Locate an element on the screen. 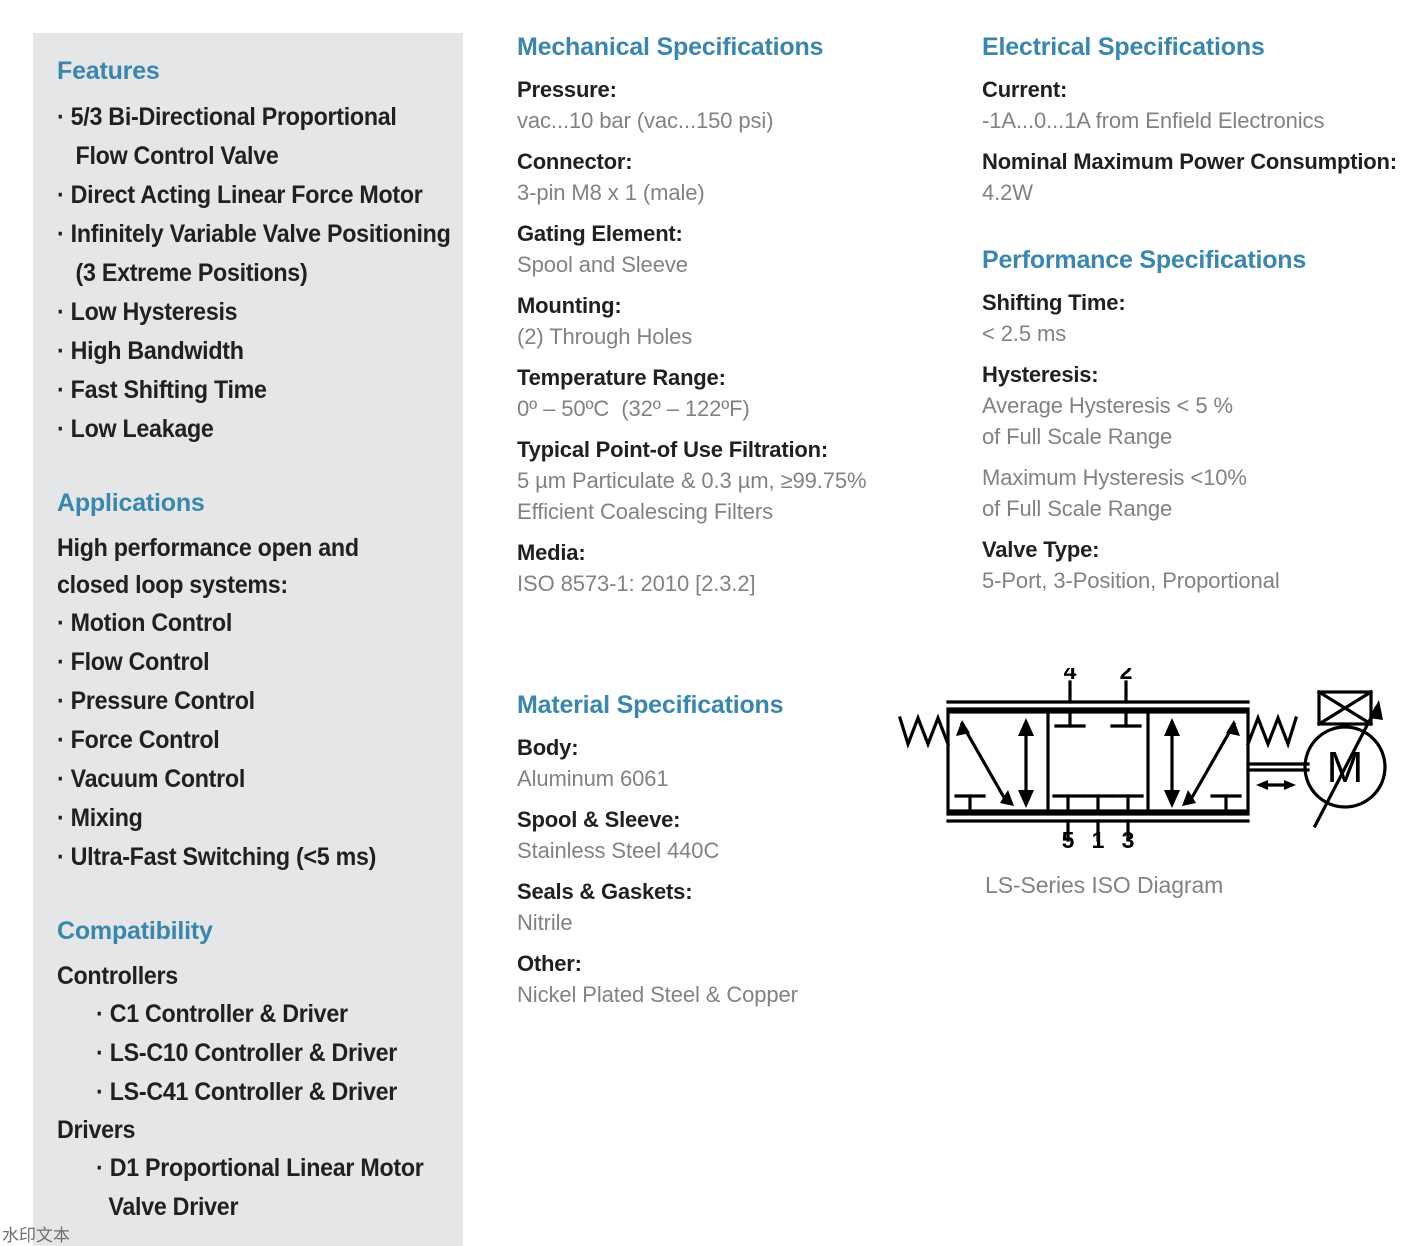 The height and width of the screenshot is (1246, 1414). spec-key: Nominal Maximum Power Consumption: is located at coordinates (1189, 161).